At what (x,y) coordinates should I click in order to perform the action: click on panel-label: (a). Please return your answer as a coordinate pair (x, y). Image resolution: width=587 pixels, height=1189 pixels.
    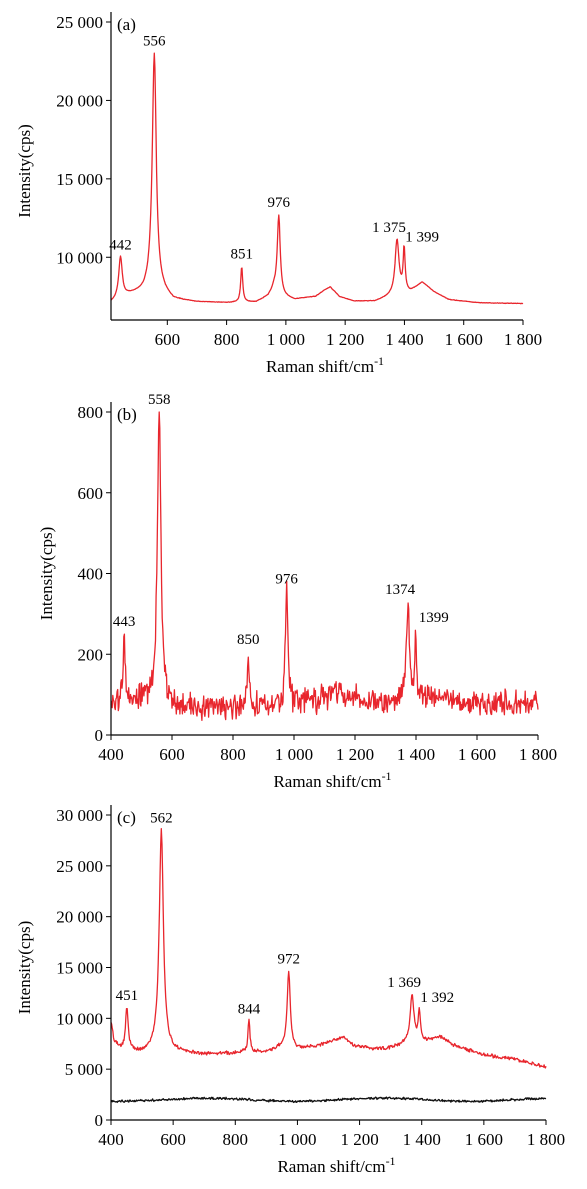
    Looking at the image, I should click on (126, 24).